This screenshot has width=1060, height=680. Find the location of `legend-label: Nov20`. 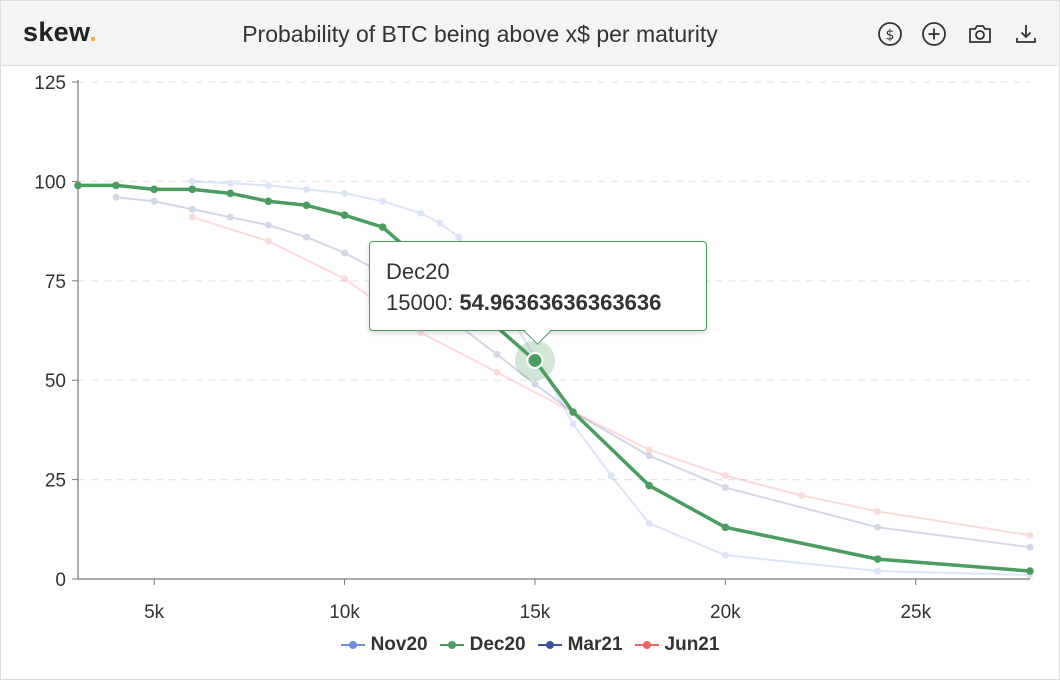

legend-label: Nov20 is located at coordinates (399, 644).